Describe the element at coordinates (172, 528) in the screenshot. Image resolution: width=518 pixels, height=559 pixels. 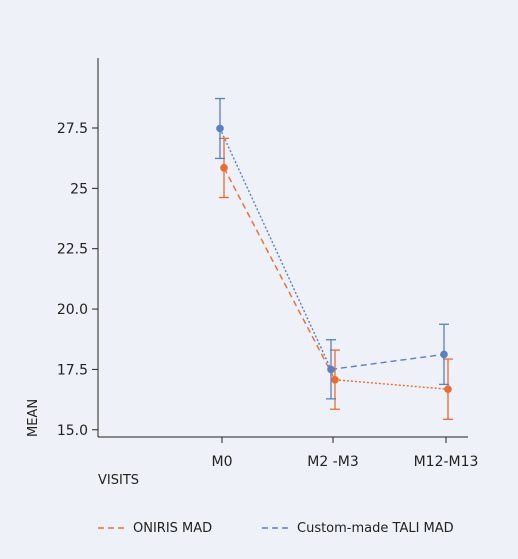
I see `legend-label-oniris: ONIRIS MAD` at that location.